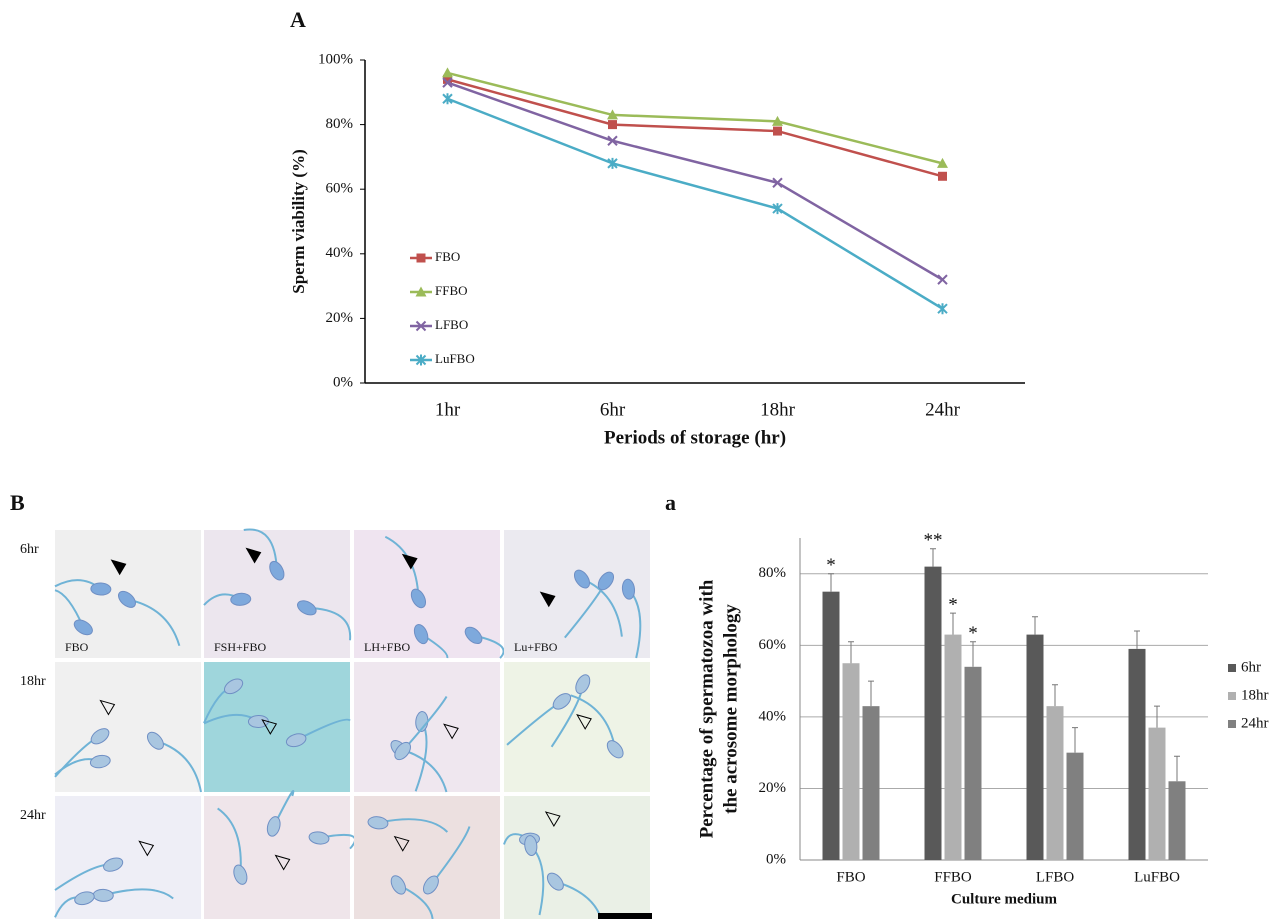 The width and height of the screenshot is (1280, 919). I want to click on x-tick-label: FBO, so click(850, 877).